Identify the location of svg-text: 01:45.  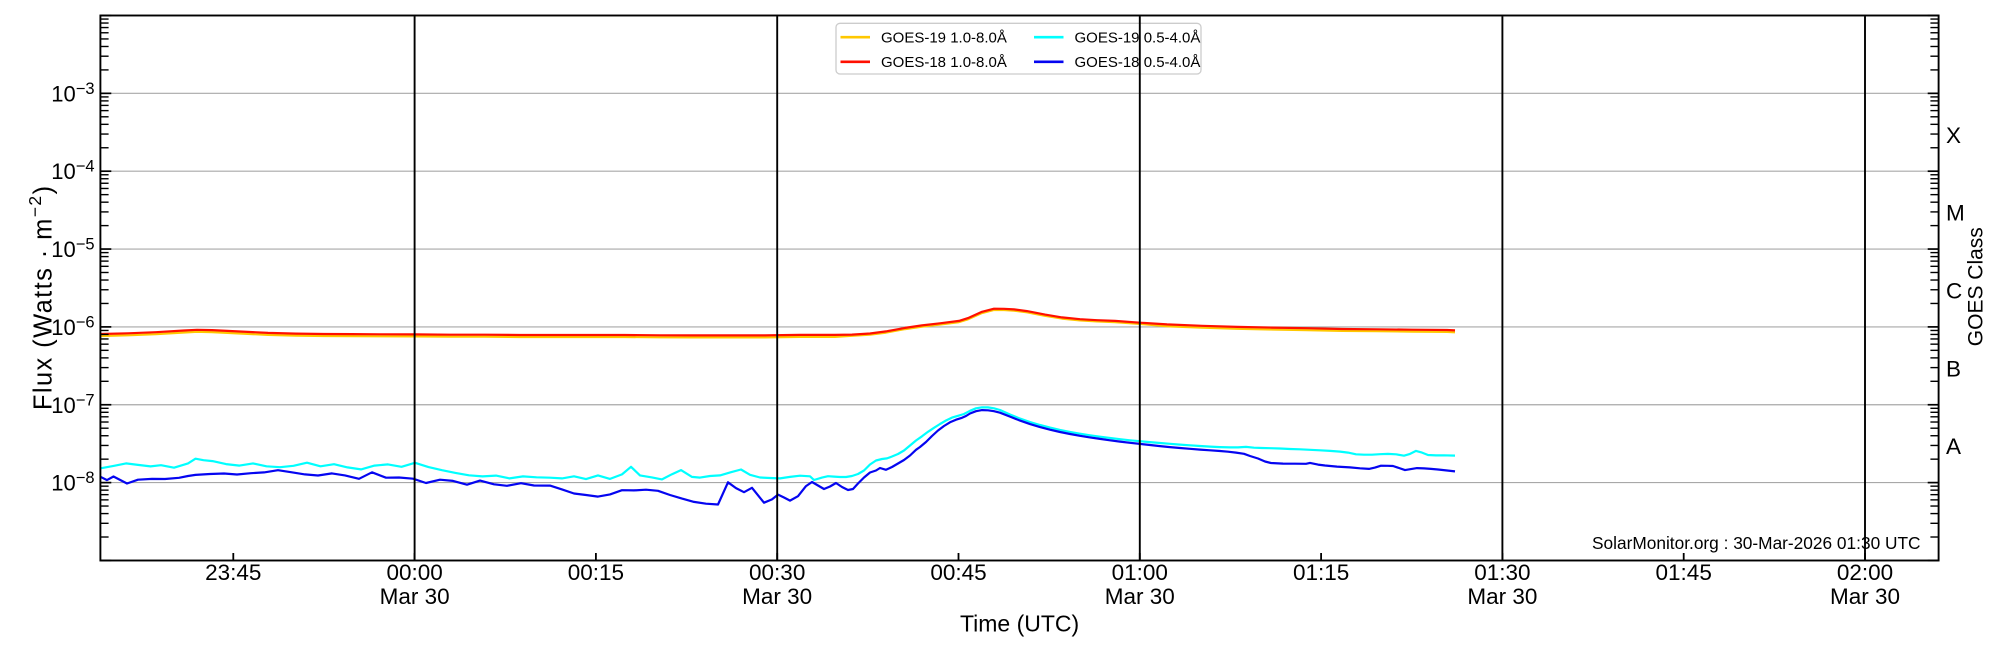
(1684, 572).